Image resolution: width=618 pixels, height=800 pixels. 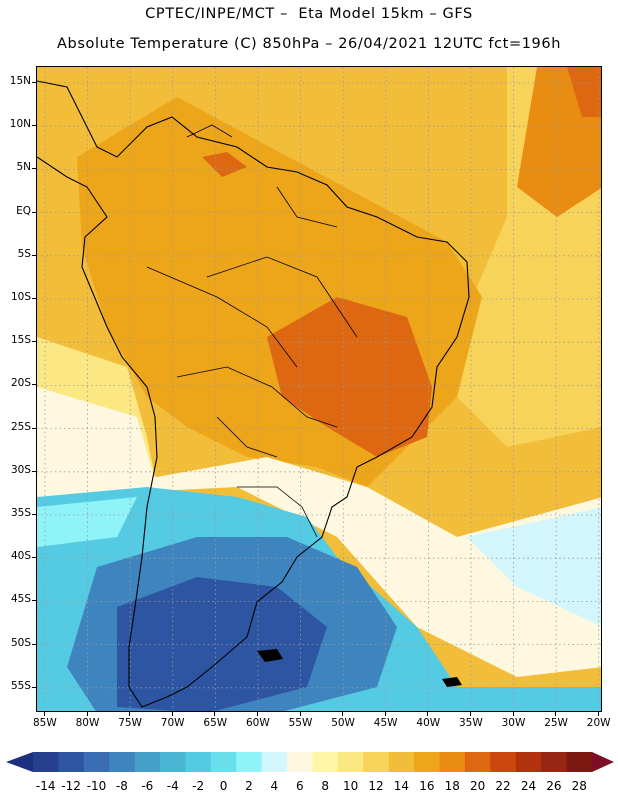 What do you see at coordinates (603, 762) in the screenshot?
I see `colorbar-high-arrow` at bounding box center [603, 762].